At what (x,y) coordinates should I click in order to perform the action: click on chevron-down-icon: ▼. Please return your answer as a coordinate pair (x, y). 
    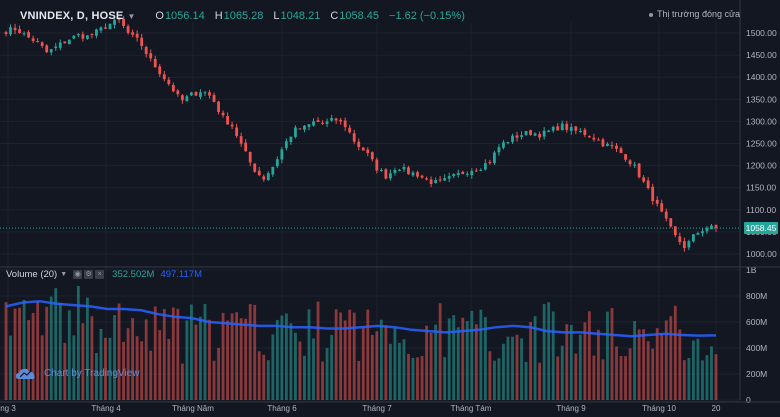
    Looking at the image, I should click on (64, 274).